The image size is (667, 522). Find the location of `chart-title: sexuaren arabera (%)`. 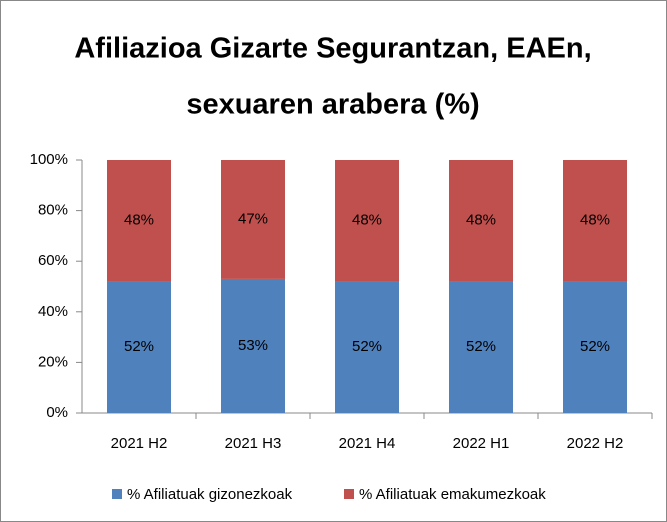

chart-title: sexuaren arabera (%) is located at coordinates (332, 105).